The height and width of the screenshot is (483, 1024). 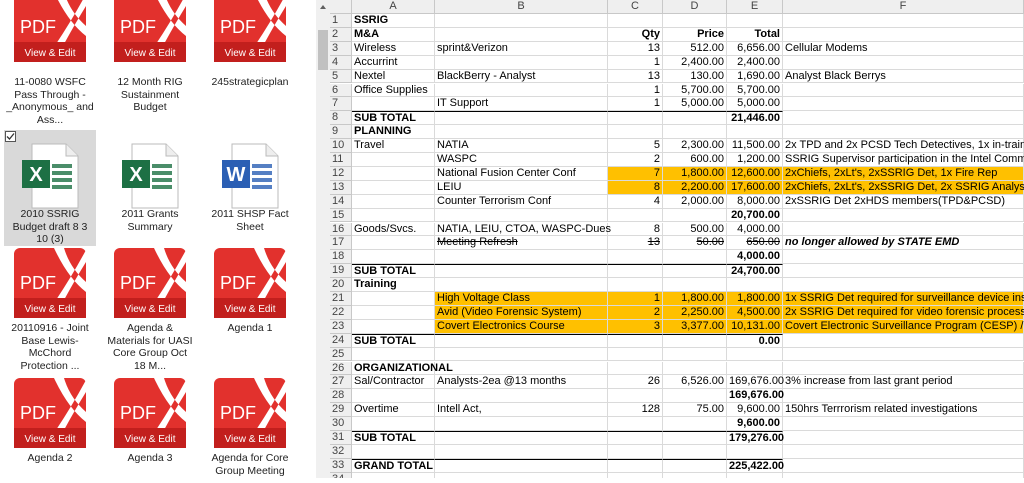 I want to click on row-header: 6, so click(x=341, y=90).